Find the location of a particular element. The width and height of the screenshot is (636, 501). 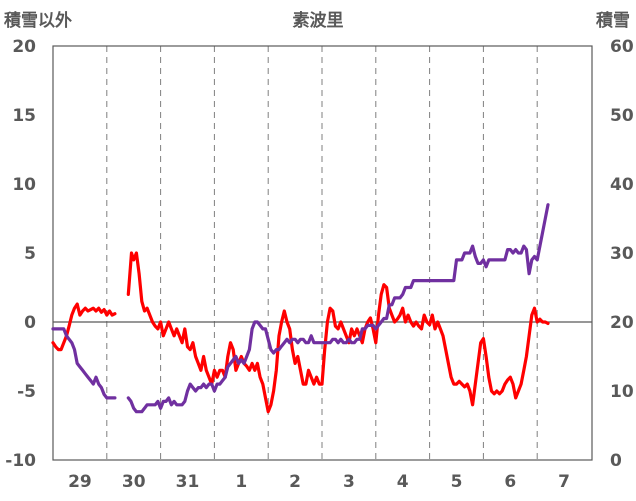

x-tick-label: 1 is located at coordinates (241, 482).